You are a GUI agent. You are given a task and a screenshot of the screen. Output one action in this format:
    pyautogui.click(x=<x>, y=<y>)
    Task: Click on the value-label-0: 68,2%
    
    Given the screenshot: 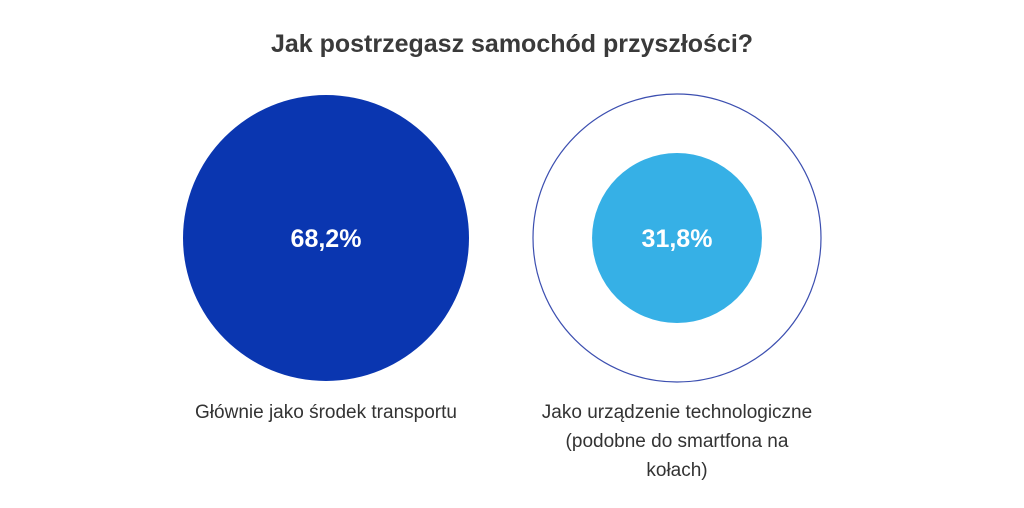 What is the action you would take?
    pyautogui.click(x=326, y=239)
    